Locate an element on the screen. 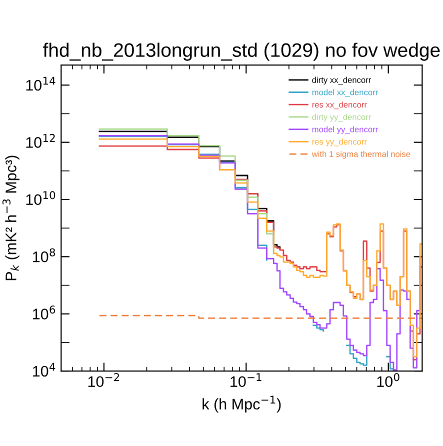  legend-label: with 1 sigma thermal noise is located at coordinates (361, 154).